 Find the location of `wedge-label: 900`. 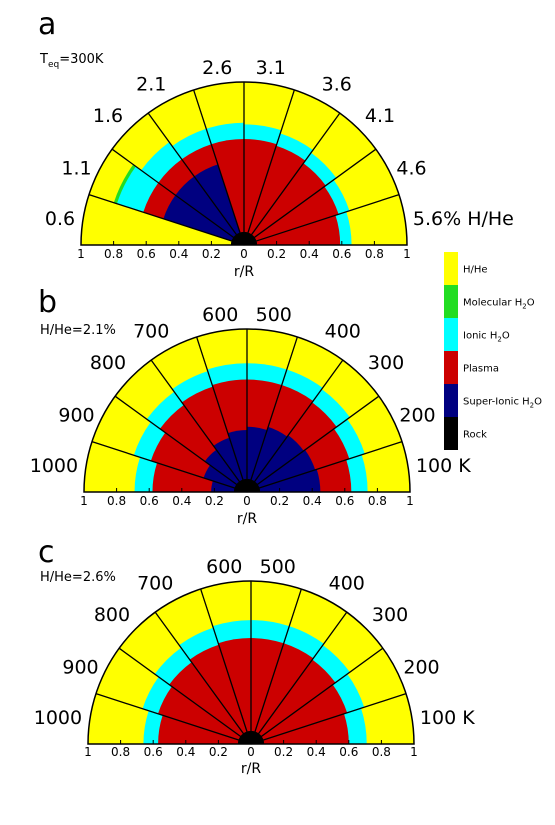

wedge-label: 900 is located at coordinates (76, 415).